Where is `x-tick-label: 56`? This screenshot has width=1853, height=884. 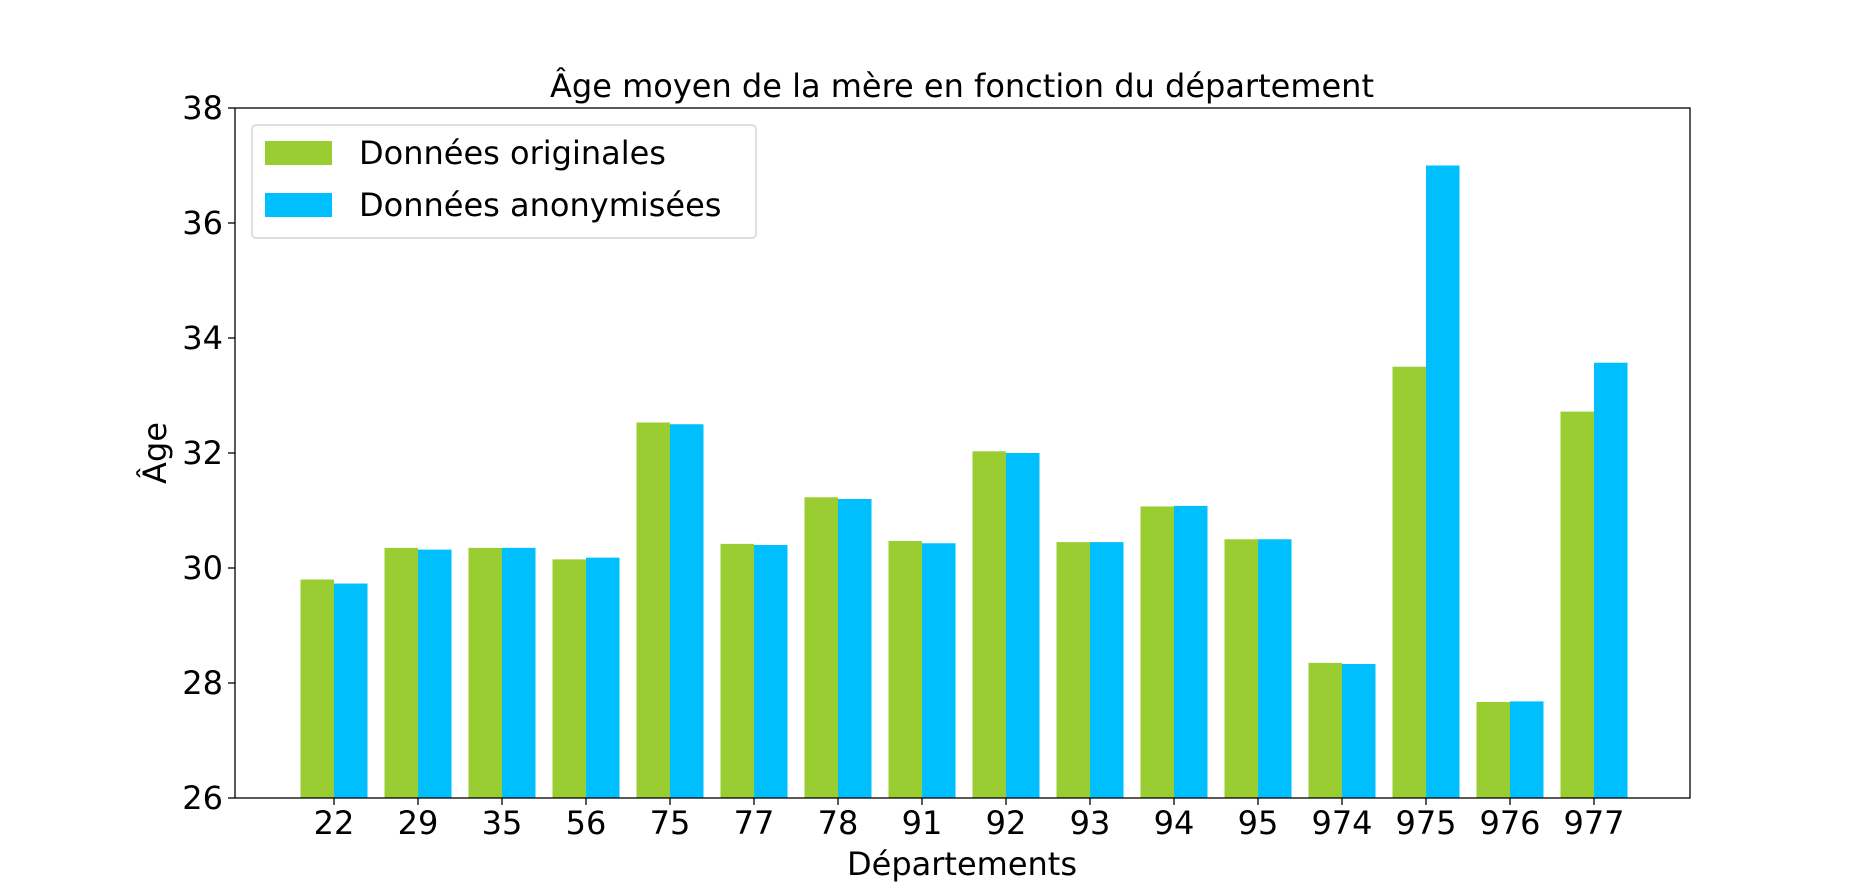
x-tick-label: 56 is located at coordinates (586, 823).